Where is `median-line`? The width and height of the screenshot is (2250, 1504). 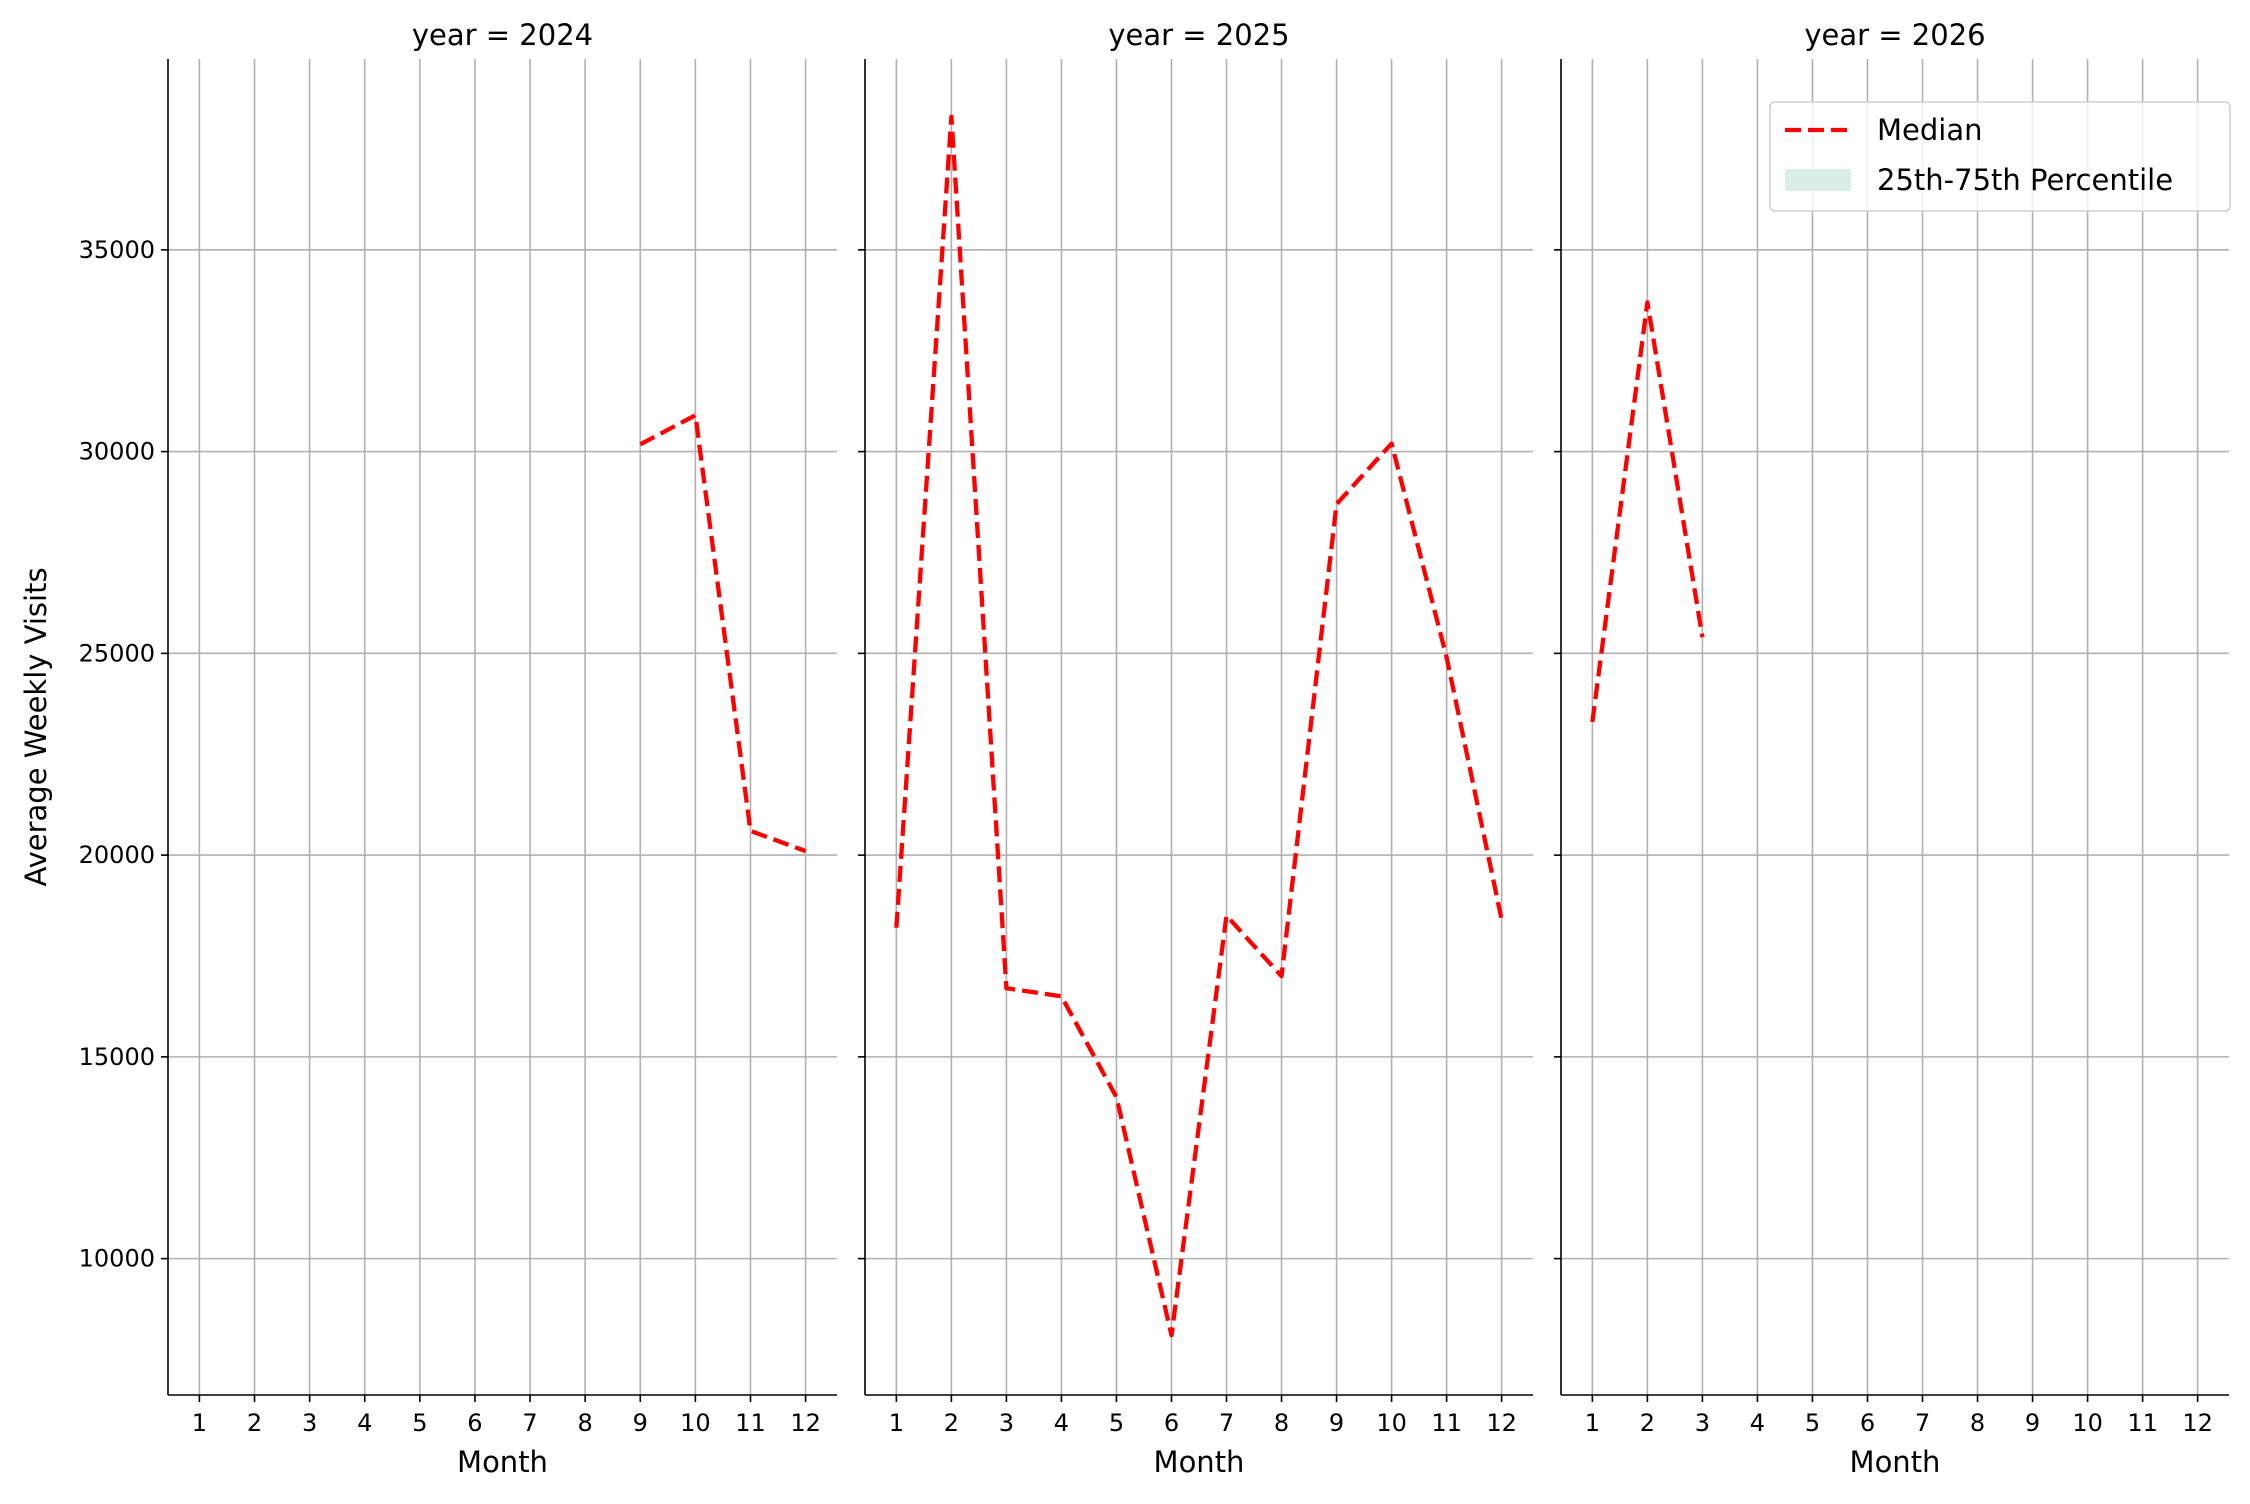 median-line is located at coordinates (722, 633).